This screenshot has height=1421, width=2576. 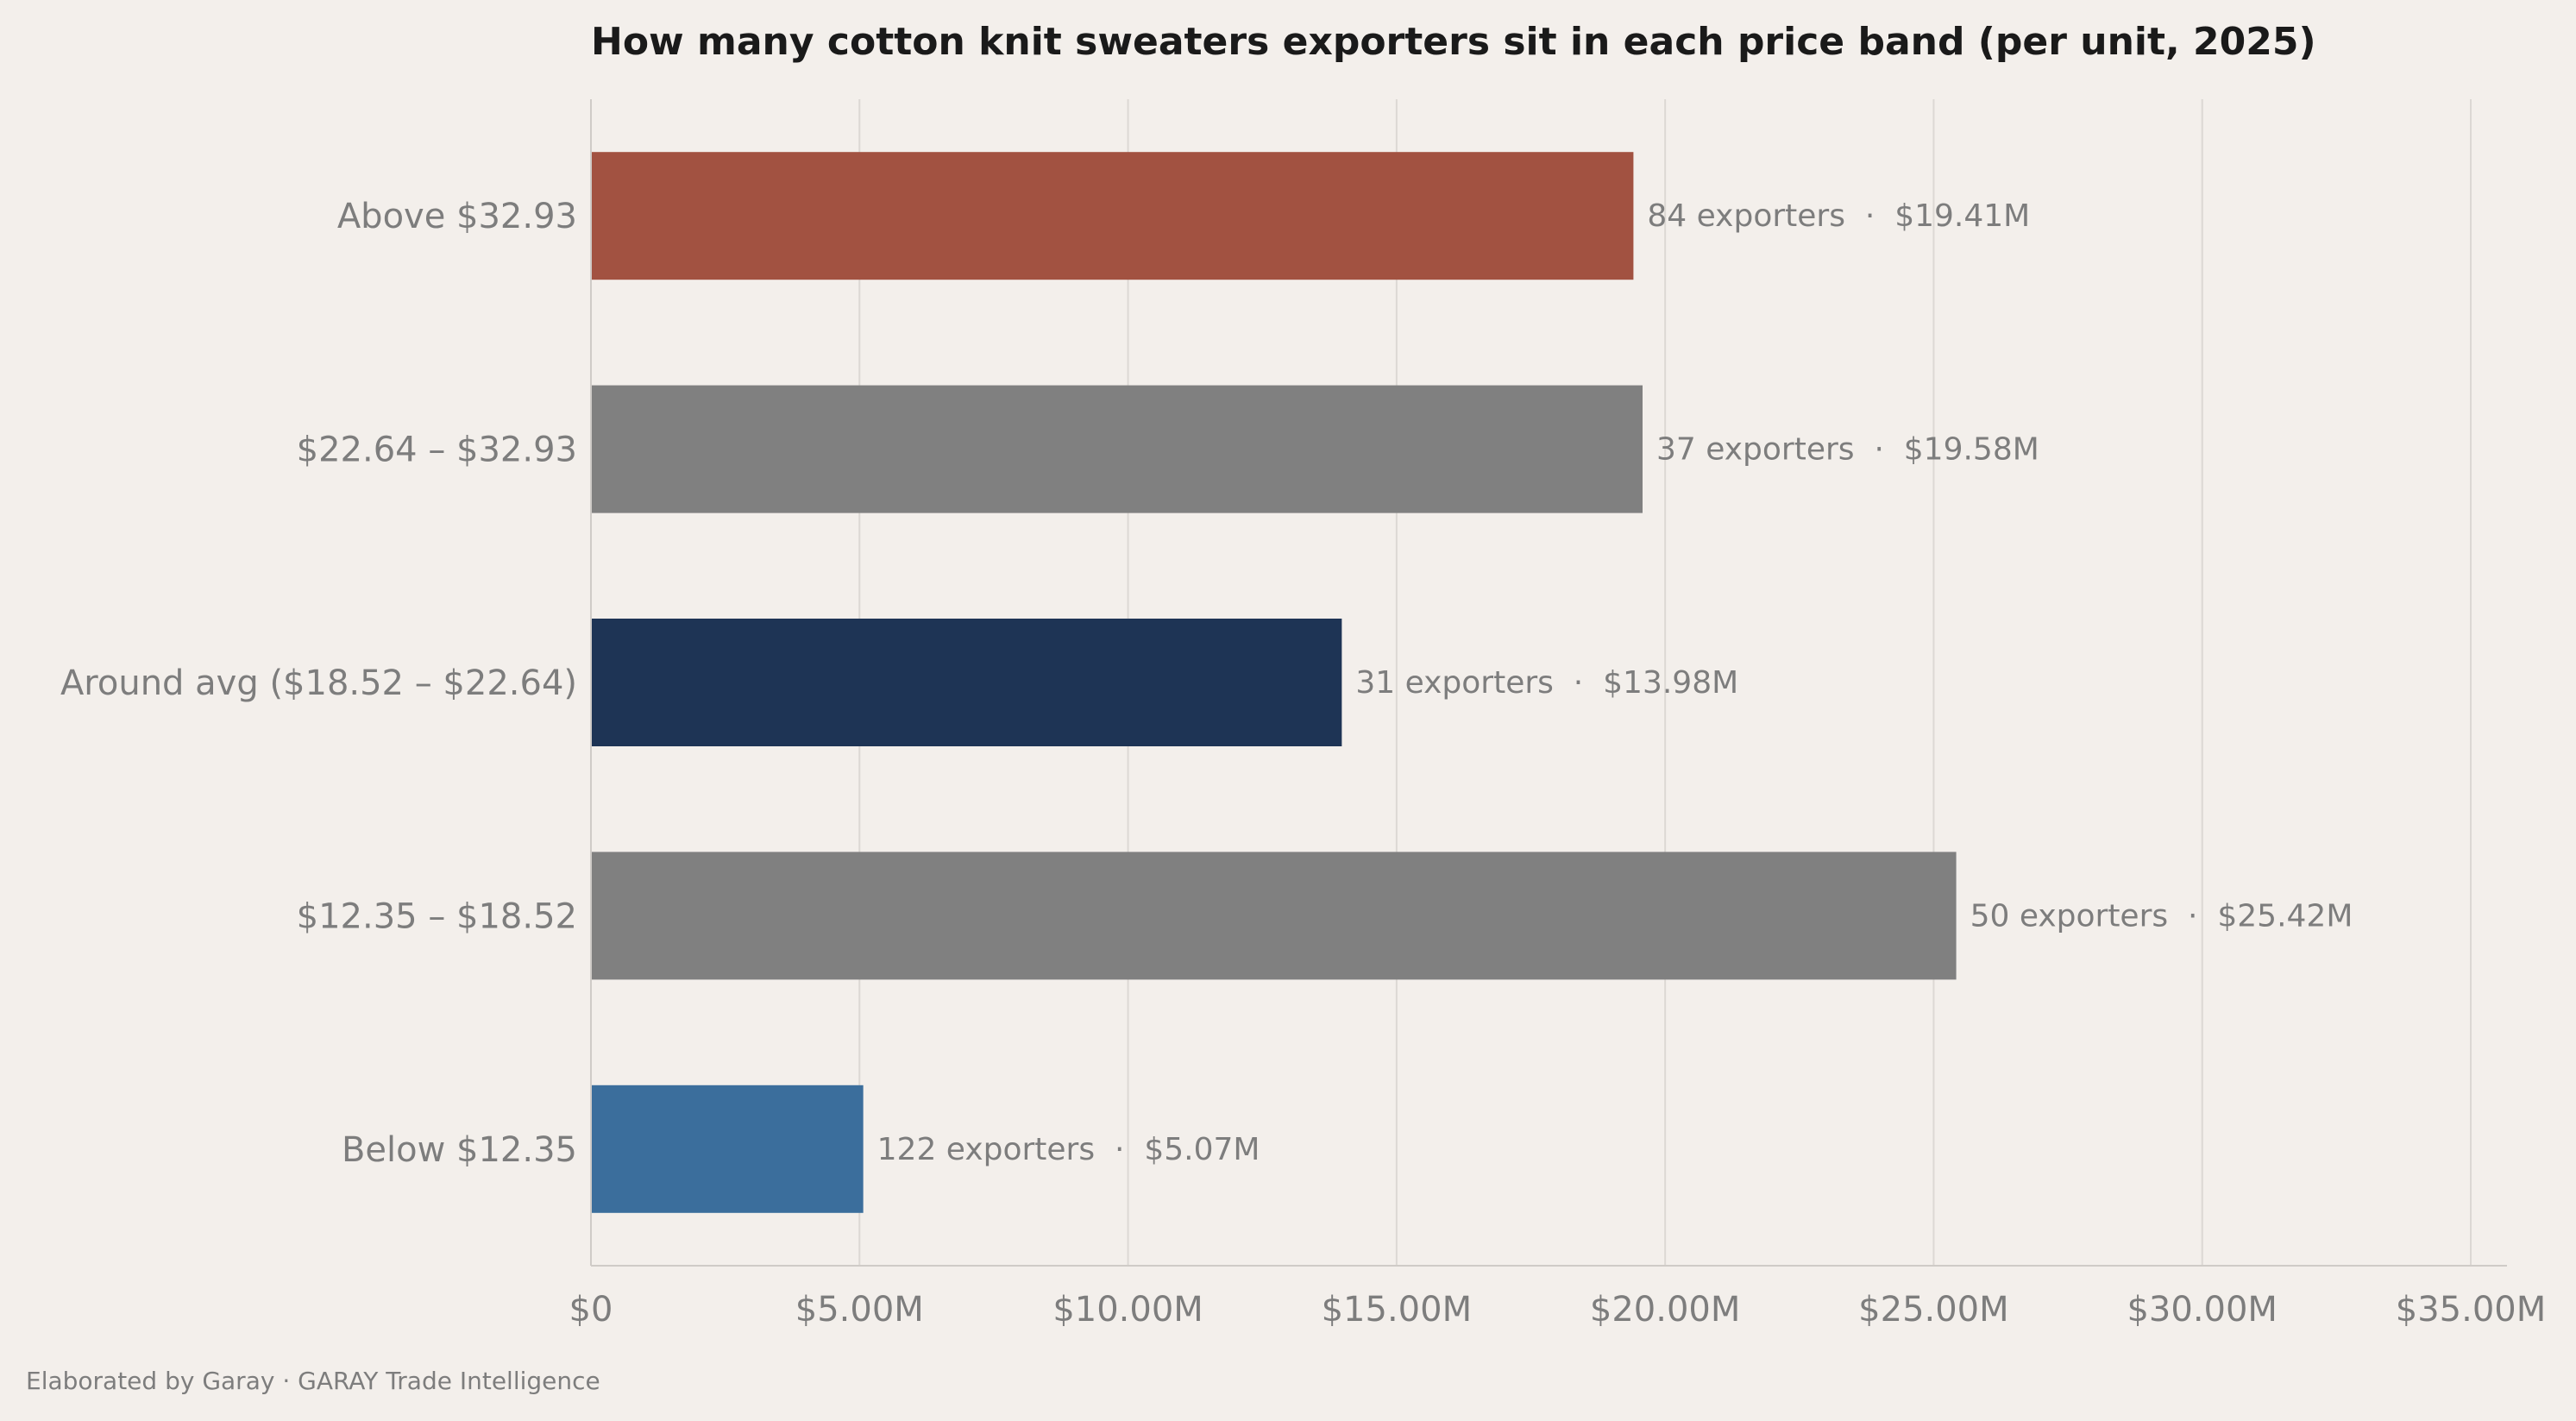 I want to click on data-label: 37 exporters · $19.58M, so click(x=1847, y=450).